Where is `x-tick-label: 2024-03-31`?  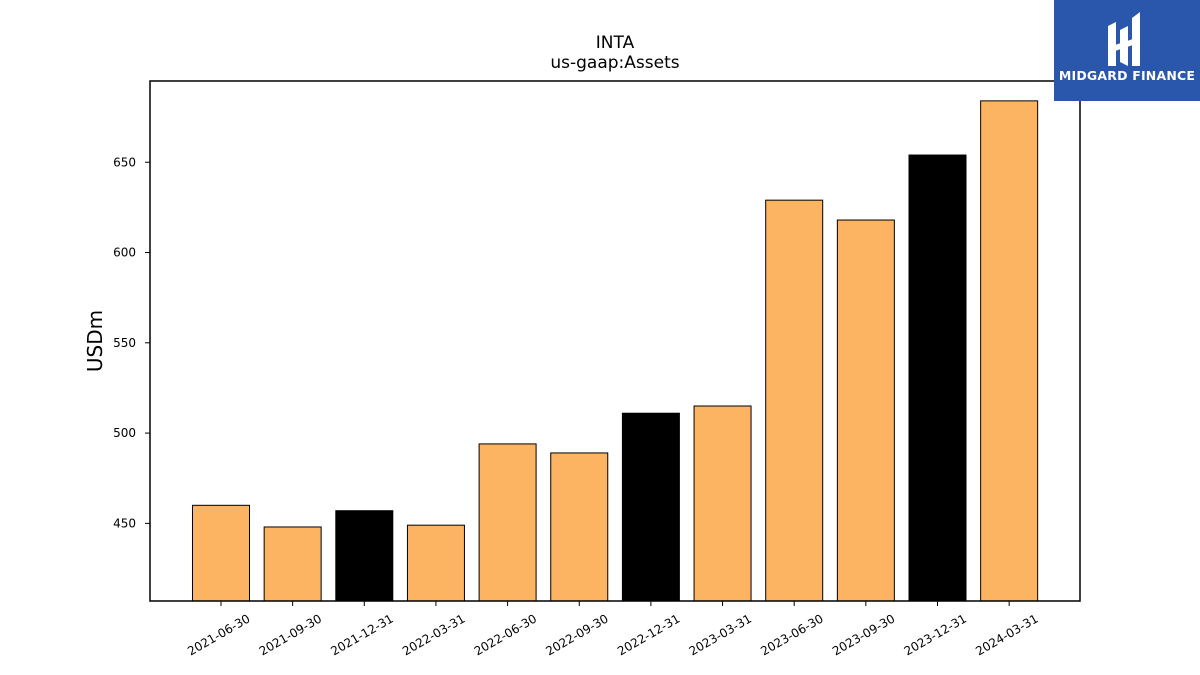 x-tick-label: 2024-03-31 is located at coordinates (1006, 634).